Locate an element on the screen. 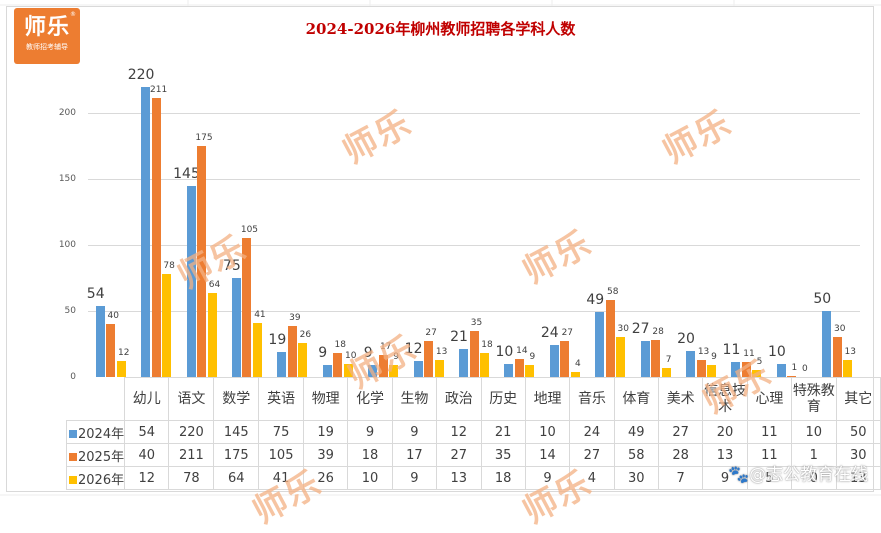  category-header: 地理 is located at coordinates (547, 399).